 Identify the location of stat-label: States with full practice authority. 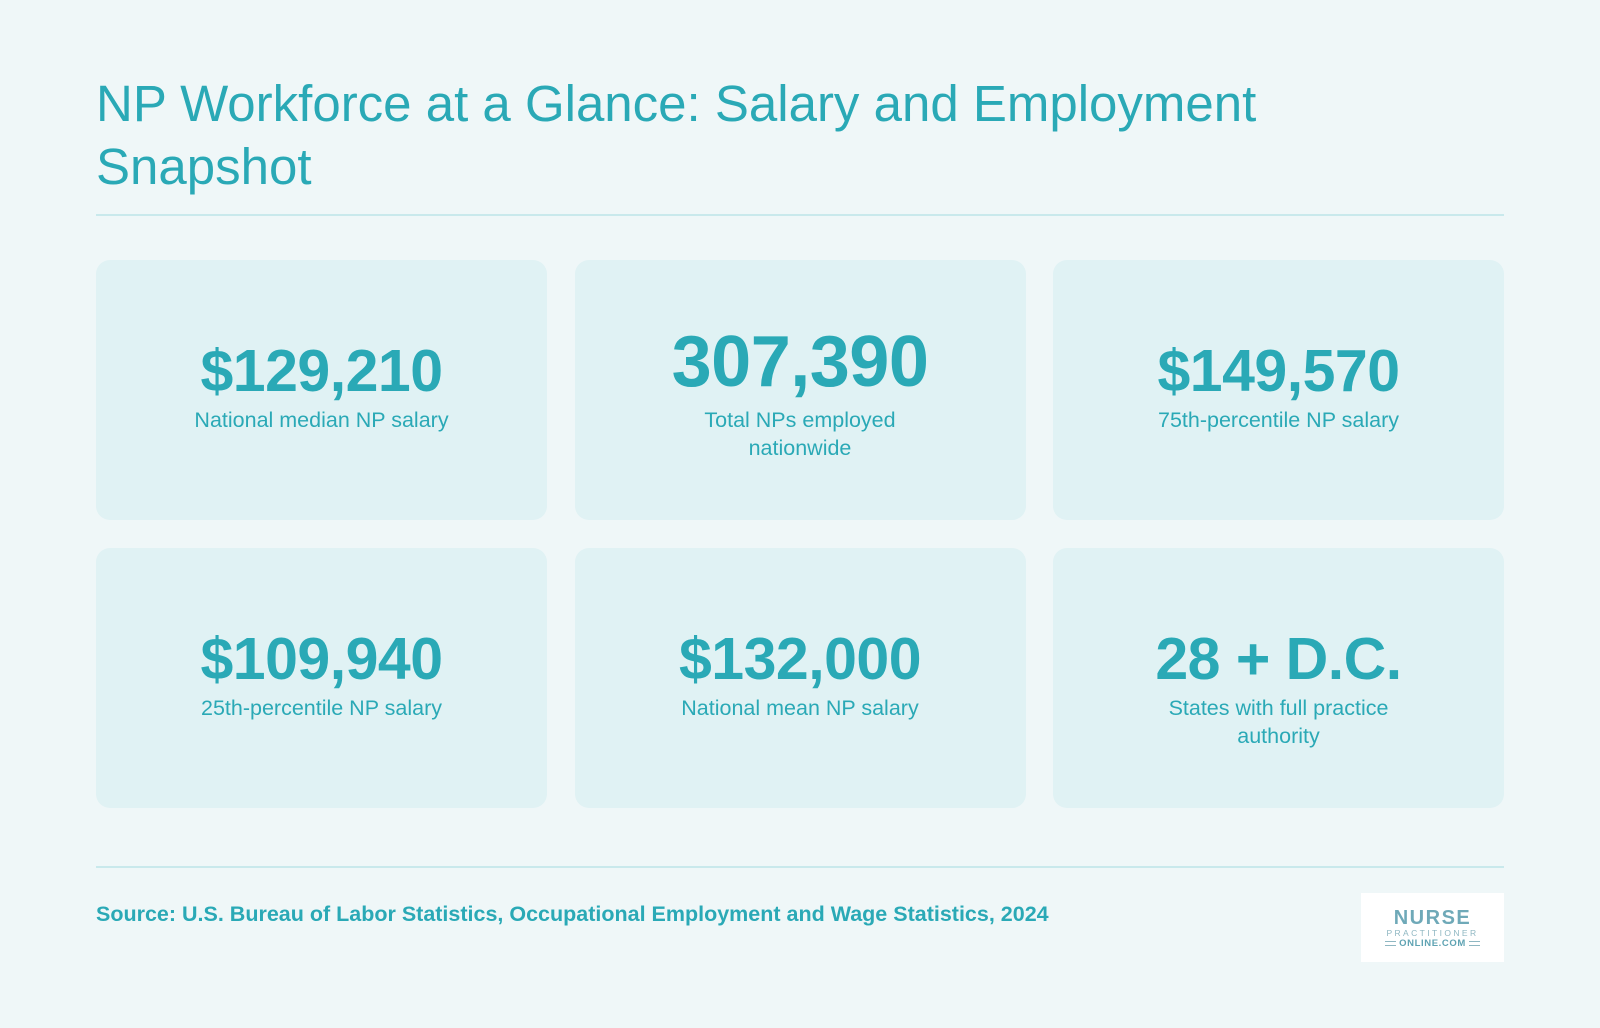
(1278, 722).